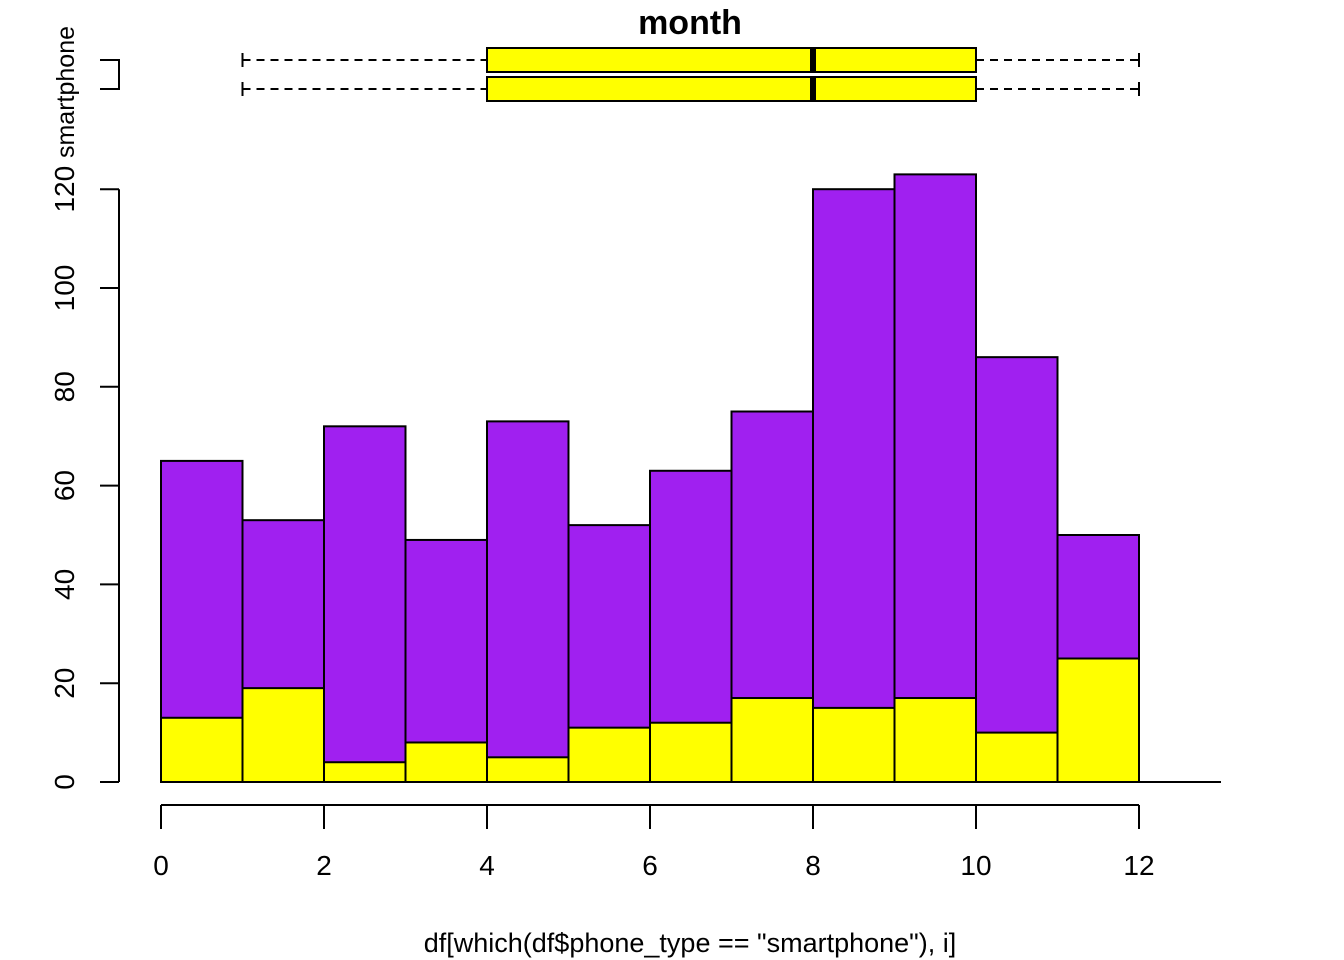  What do you see at coordinates (64, 683) in the screenshot?
I see `y-tick-label: 20` at bounding box center [64, 683].